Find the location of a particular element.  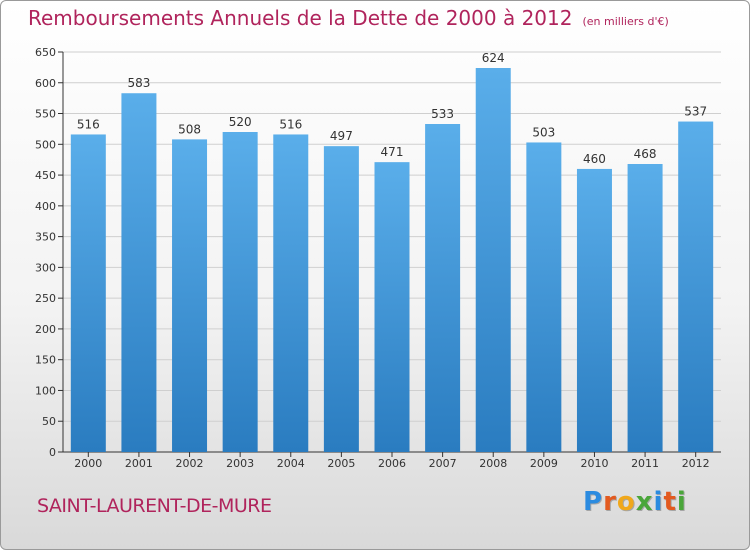

data-label-2007: 533 is located at coordinates (442, 114).